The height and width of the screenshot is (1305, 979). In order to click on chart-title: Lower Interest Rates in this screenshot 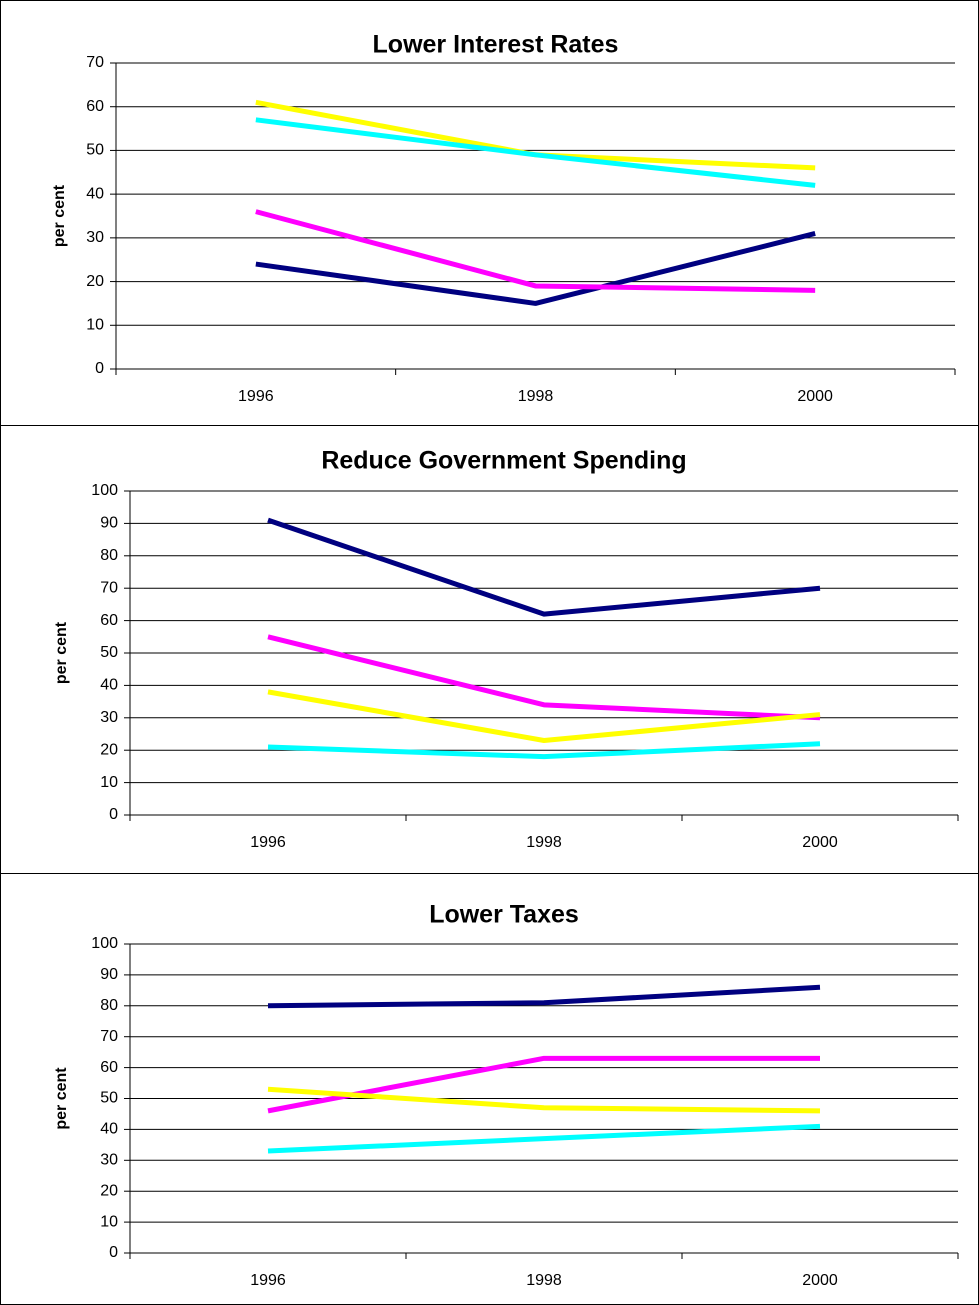, I will do `click(496, 45)`.